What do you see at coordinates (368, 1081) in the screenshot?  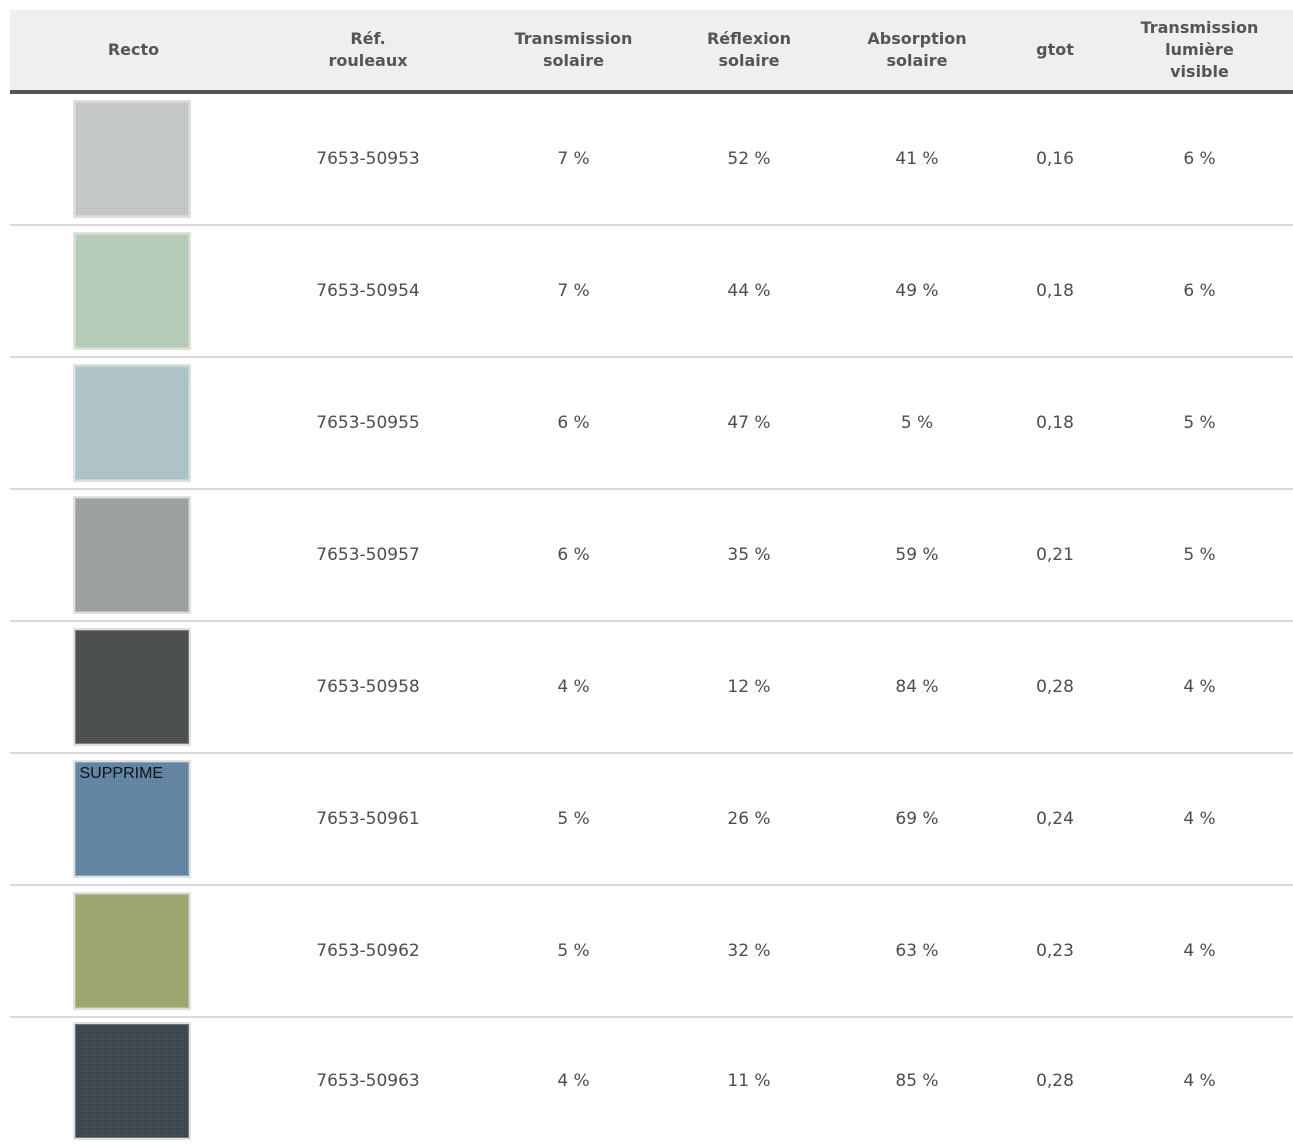 I see `ref-cell: 7653-50963` at bounding box center [368, 1081].